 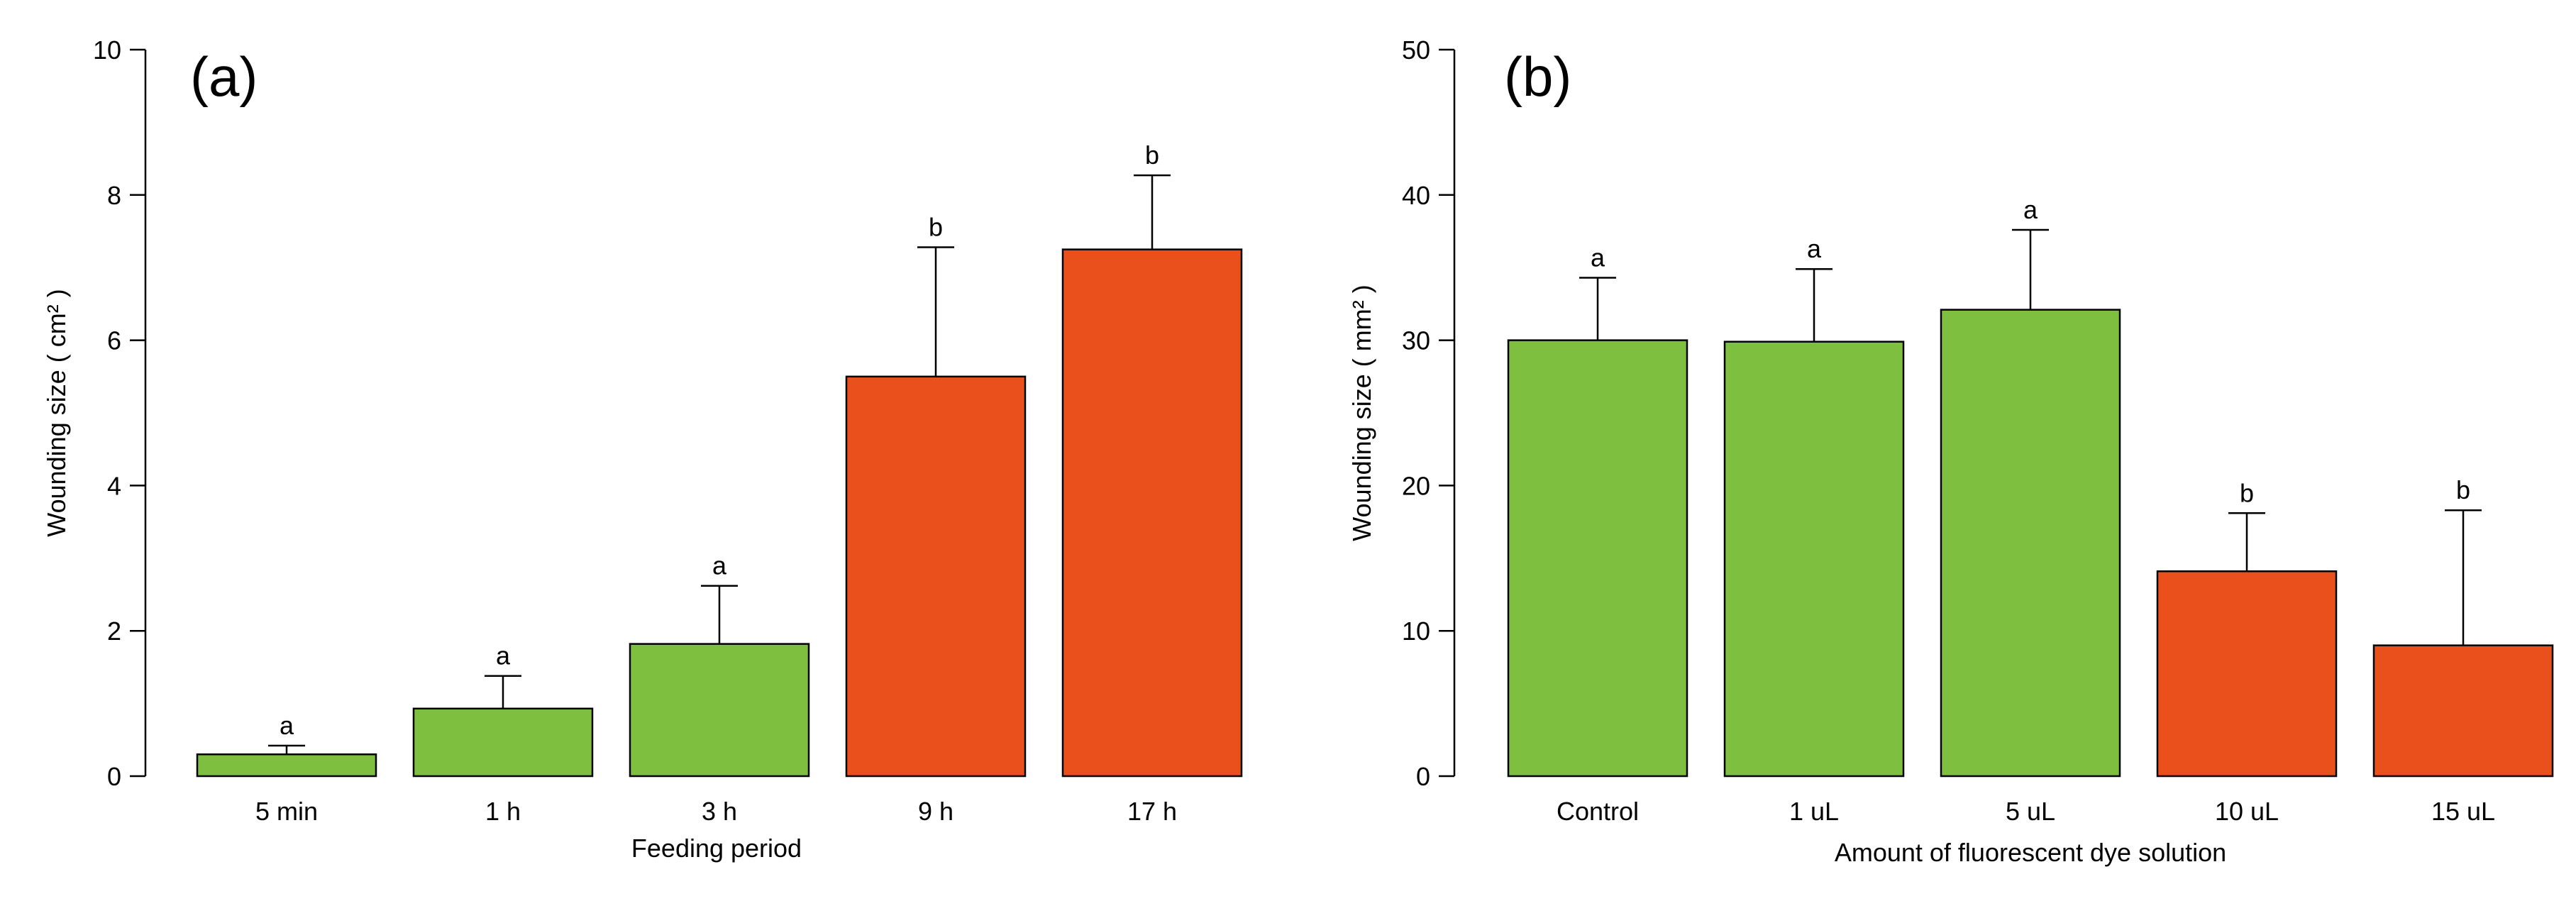 What do you see at coordinates (719, 710) in the screenshot?
I see `bar-3-h` at bounding box center [719, 710].